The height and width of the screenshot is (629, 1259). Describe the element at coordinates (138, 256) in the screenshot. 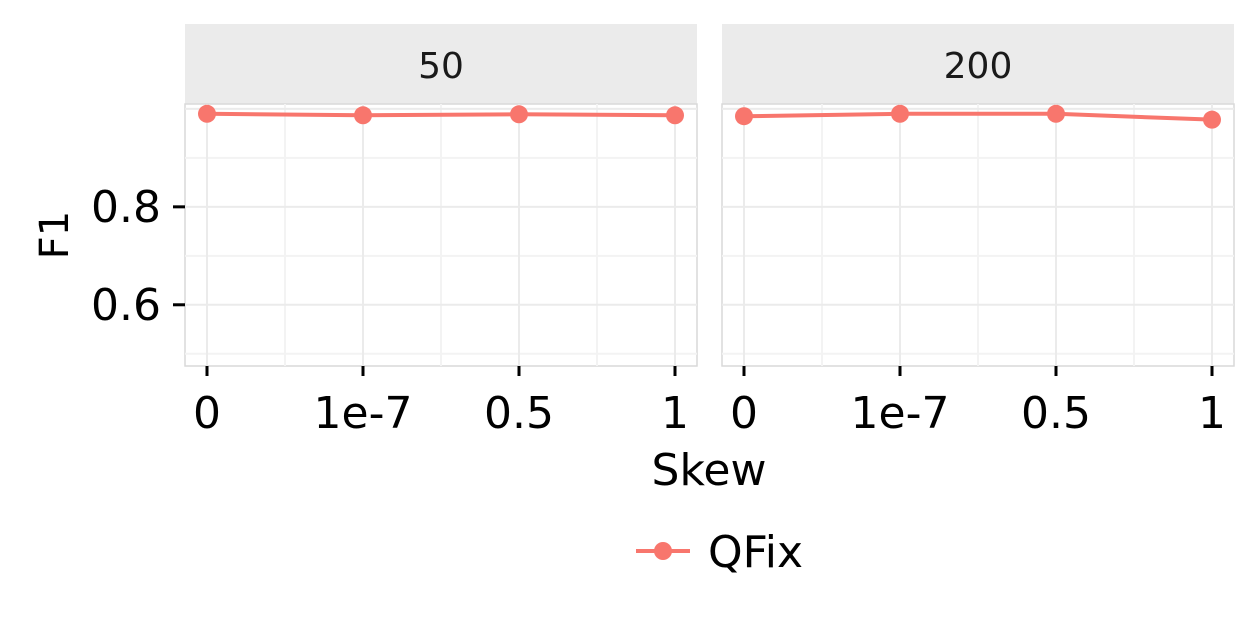

I see `y-axis: 0.6 0.8` at that location.